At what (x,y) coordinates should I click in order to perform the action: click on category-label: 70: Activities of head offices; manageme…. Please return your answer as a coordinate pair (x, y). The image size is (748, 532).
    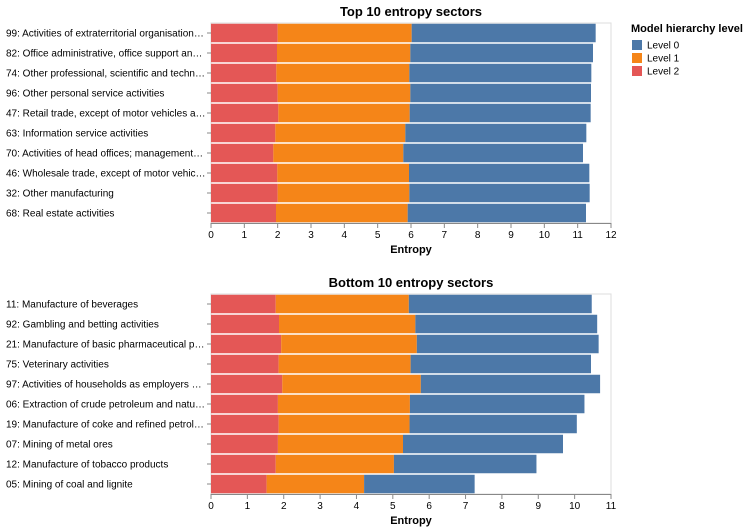
    Looking at the image, I should click on (104, 154).